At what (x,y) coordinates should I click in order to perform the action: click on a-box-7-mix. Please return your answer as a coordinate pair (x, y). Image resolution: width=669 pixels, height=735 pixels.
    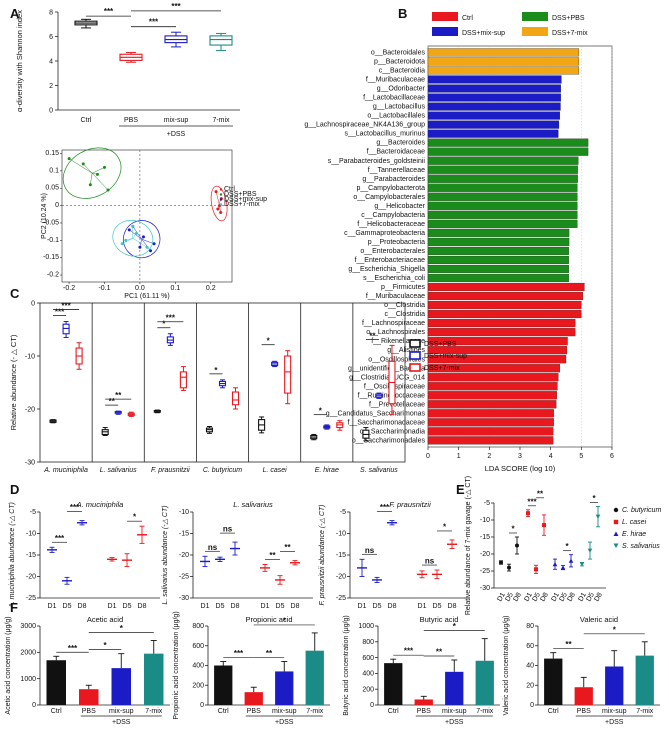
    Looking at the image, I should click on (221, 40).